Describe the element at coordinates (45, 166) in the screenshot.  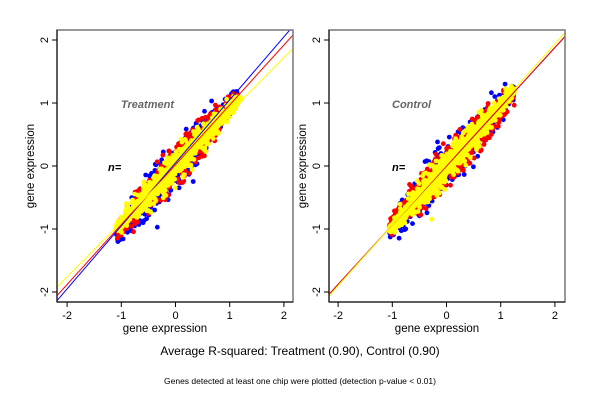
I see `y-tick-label: 0` at that location.